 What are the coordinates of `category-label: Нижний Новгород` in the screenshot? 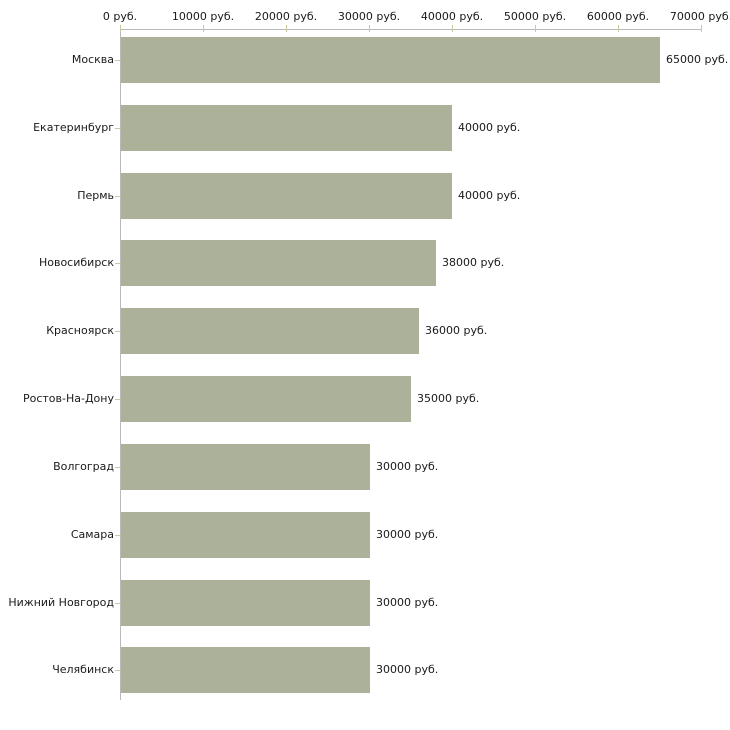 It's located at (61, 602).